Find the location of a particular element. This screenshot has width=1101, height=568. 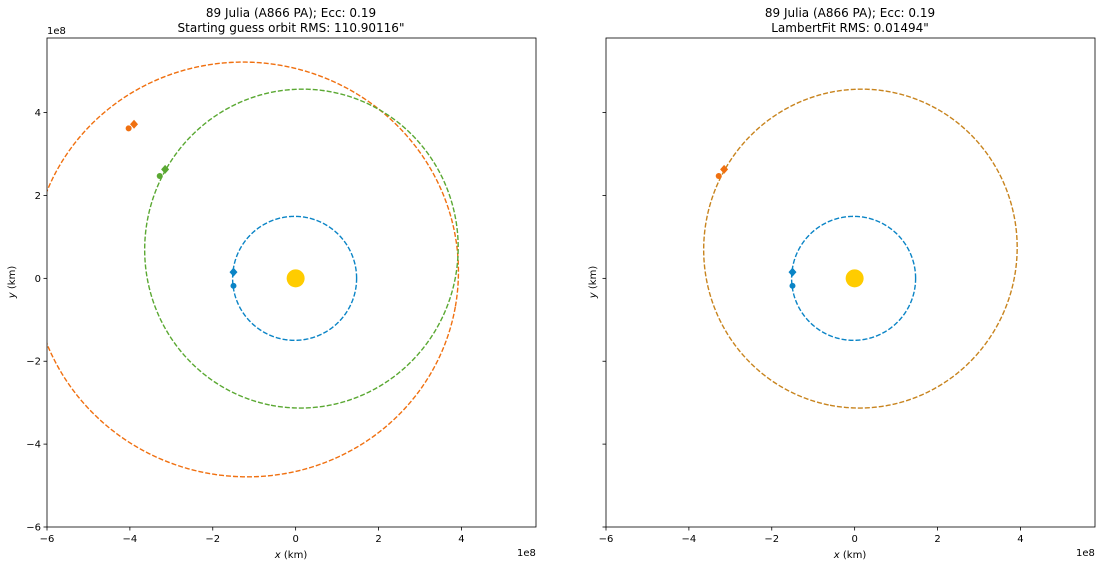

panel-left-title: 89 Julia (A866 PA); Ecc: 0.19 is located at coordinates (291, 13).